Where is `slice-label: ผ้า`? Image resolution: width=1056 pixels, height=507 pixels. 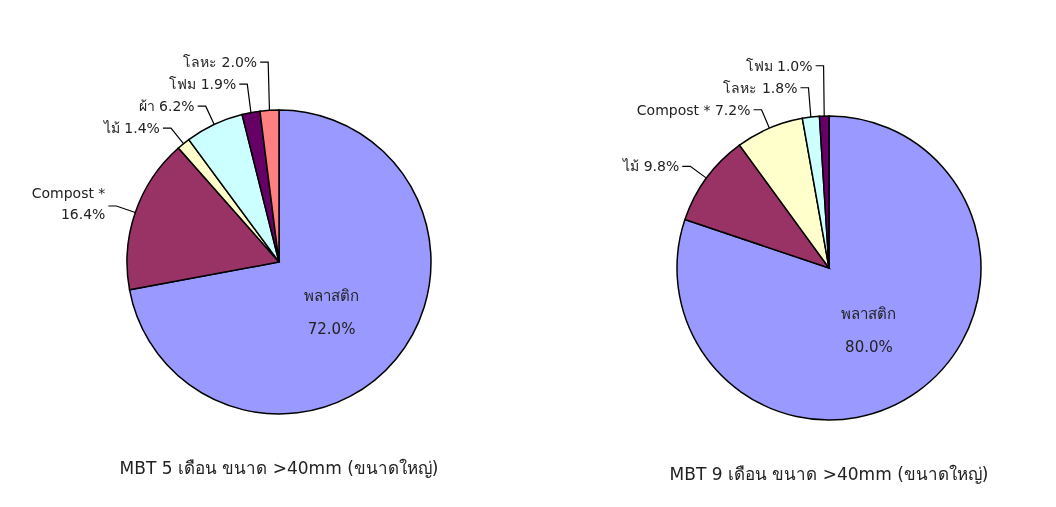 slice-label: ผ้า is located at coordinates (146, 106).